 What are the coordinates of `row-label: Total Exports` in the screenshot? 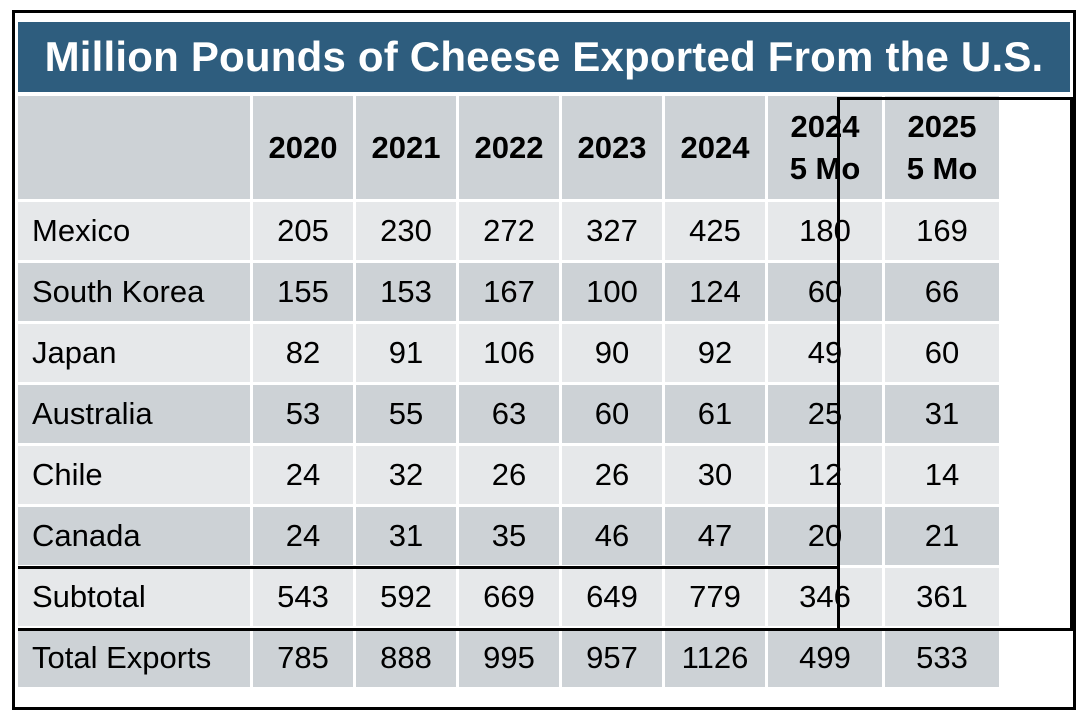 It's located at (134, 658).